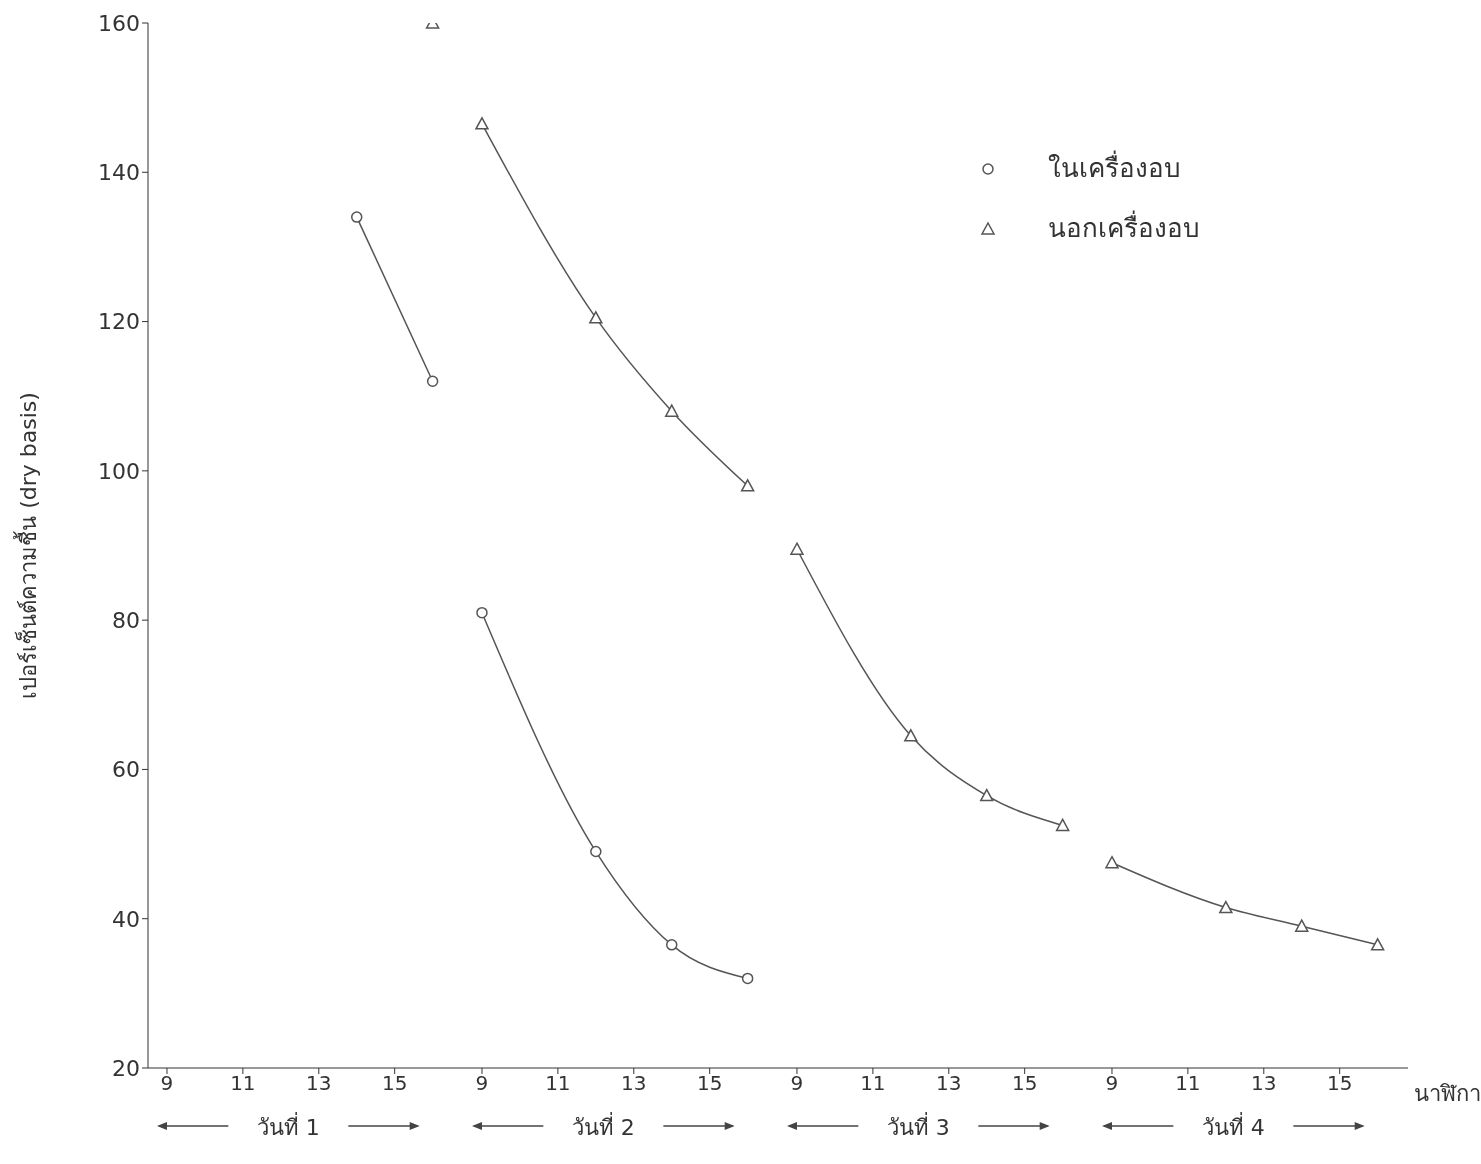 The height and width of the screenshot is (1164, 1481). I want to click on x-axis-title: วันที่ 1, so click(288, 1126).